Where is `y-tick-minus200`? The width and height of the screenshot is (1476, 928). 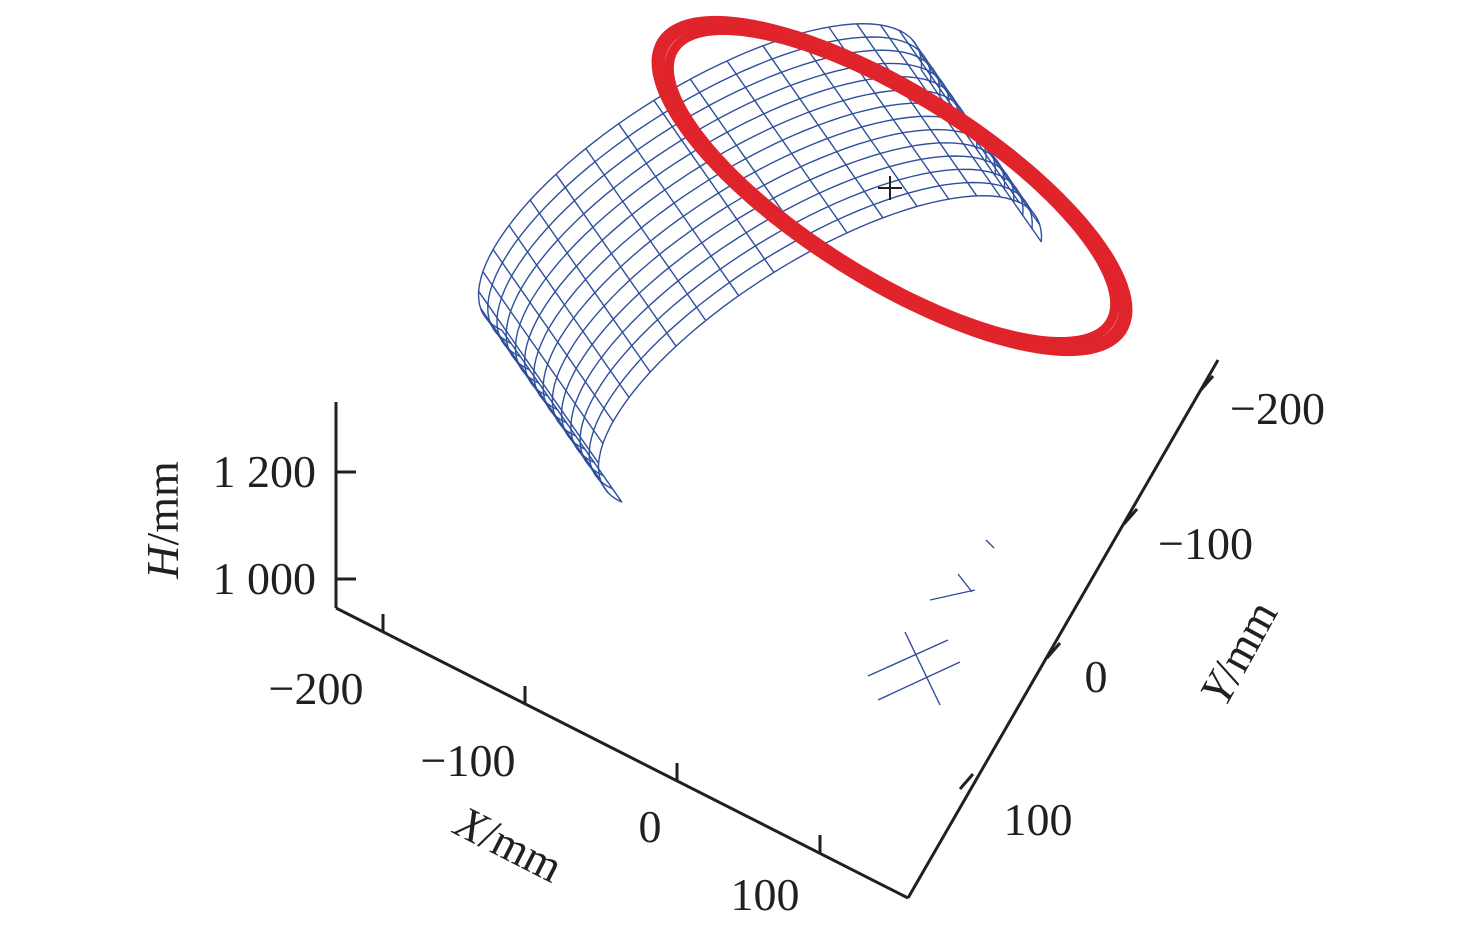 y-tick-minus200 is located at coordinates (1206, 383).